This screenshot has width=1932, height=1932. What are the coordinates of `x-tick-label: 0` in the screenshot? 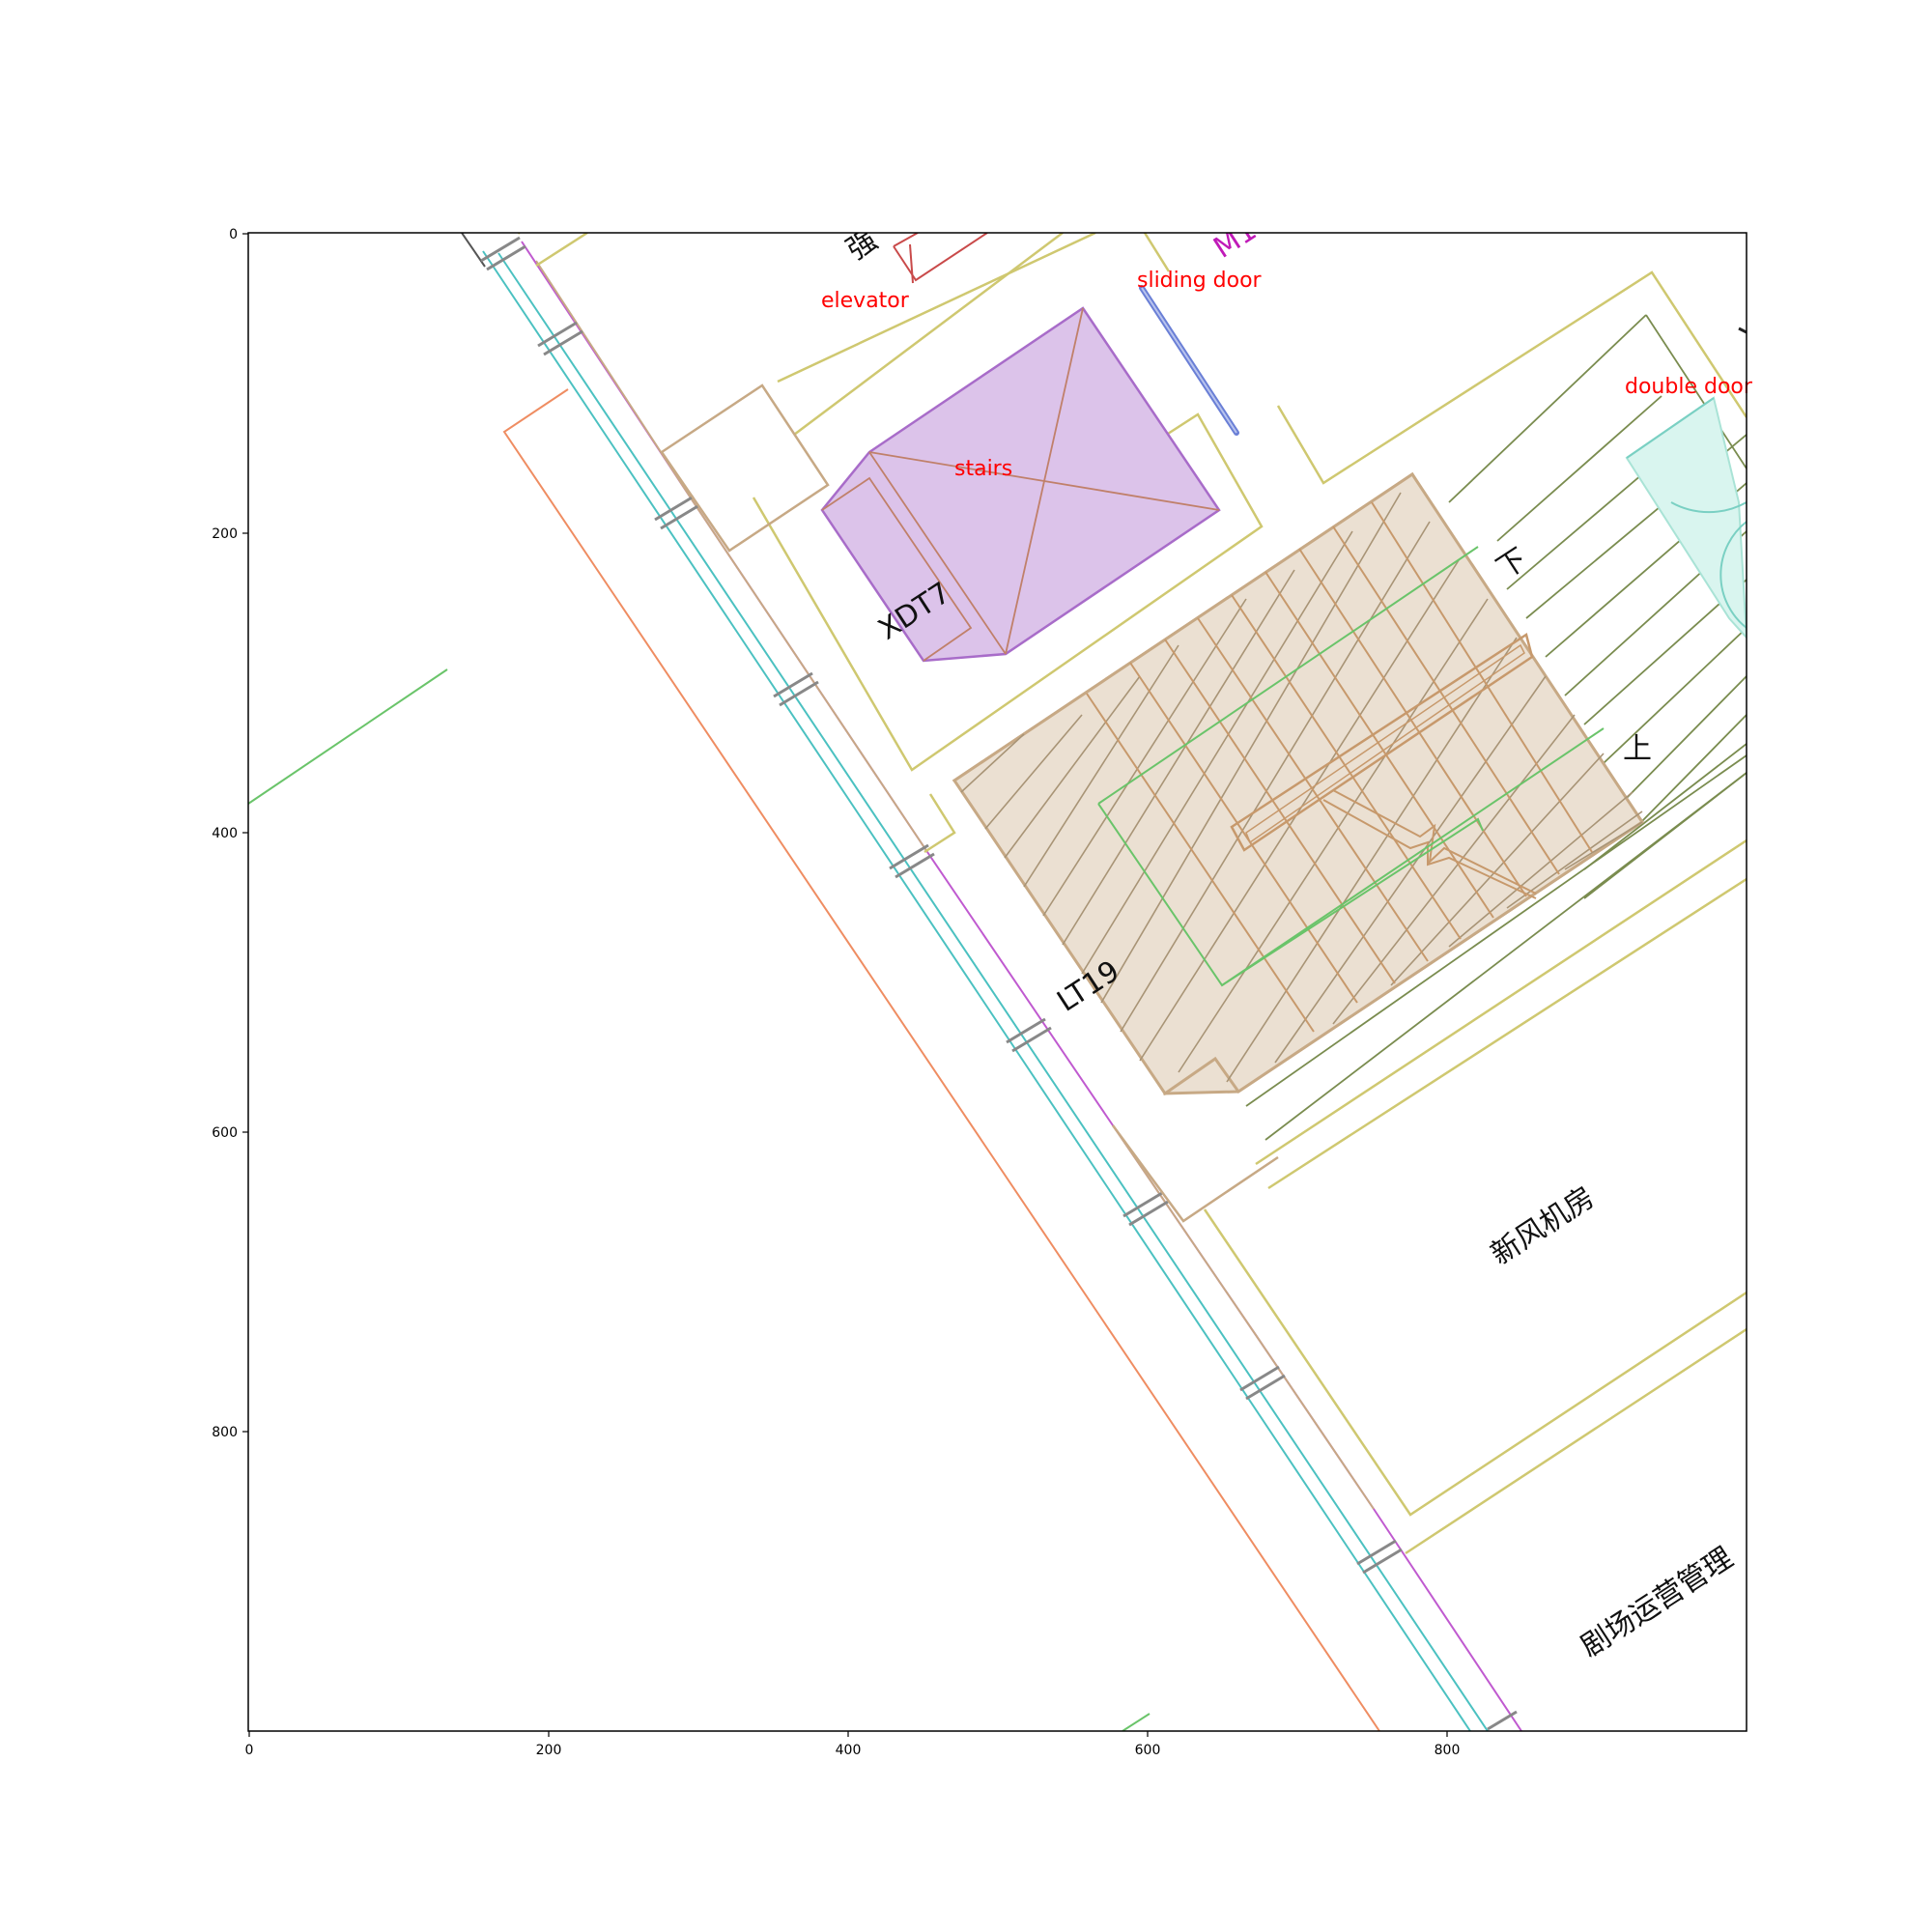 It's located at (249, 1750).